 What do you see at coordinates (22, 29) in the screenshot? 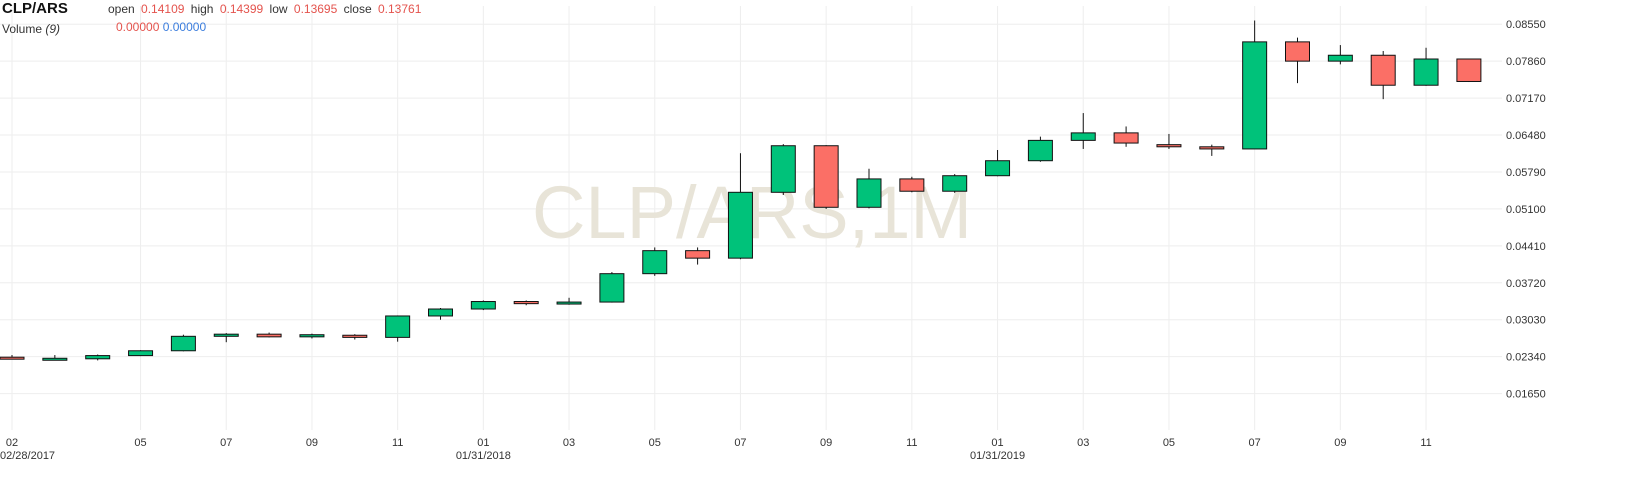
I see `volume-label: Volume` at bounding box center [22, 29].